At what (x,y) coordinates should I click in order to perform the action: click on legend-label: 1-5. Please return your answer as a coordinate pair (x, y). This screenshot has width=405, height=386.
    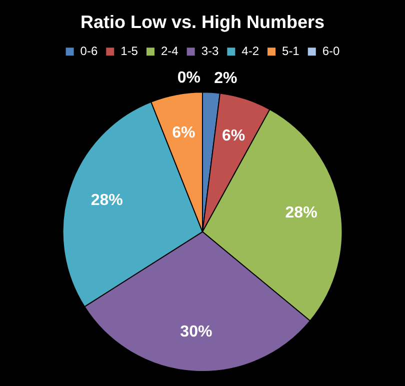
    Looking at the image, I should click on (129, 51).